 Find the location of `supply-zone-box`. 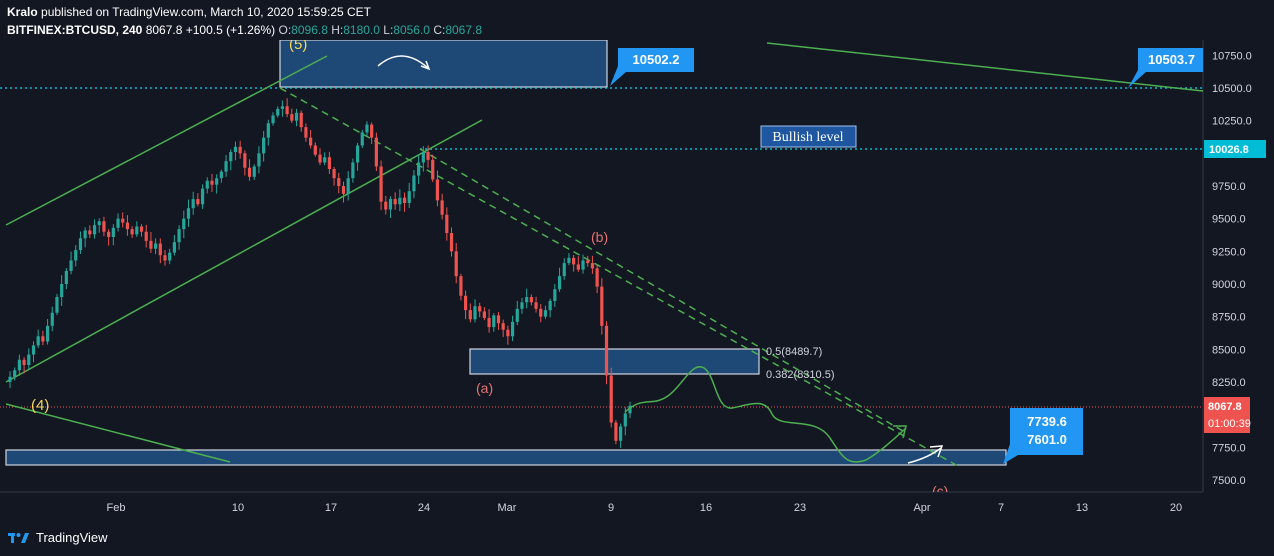

supply-zone-box is located at coordinates (443, 64).